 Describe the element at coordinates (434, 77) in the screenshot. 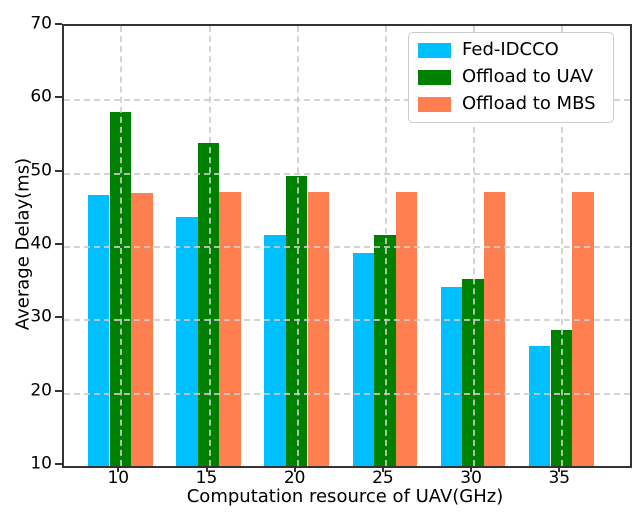

I see `legend-swatch-offload-to-uav` at that location.